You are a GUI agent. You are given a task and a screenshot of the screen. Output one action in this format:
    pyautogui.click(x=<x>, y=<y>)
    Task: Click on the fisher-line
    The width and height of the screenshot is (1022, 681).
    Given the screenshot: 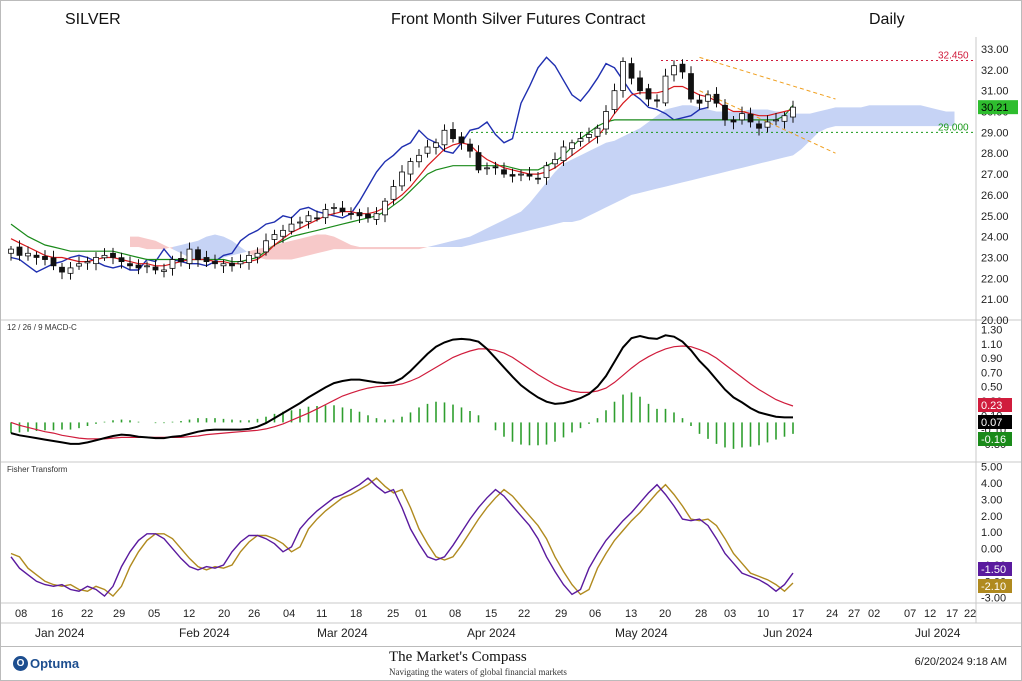 What is the action you would take?
    pyautogui.click(x=402, y=537)
    